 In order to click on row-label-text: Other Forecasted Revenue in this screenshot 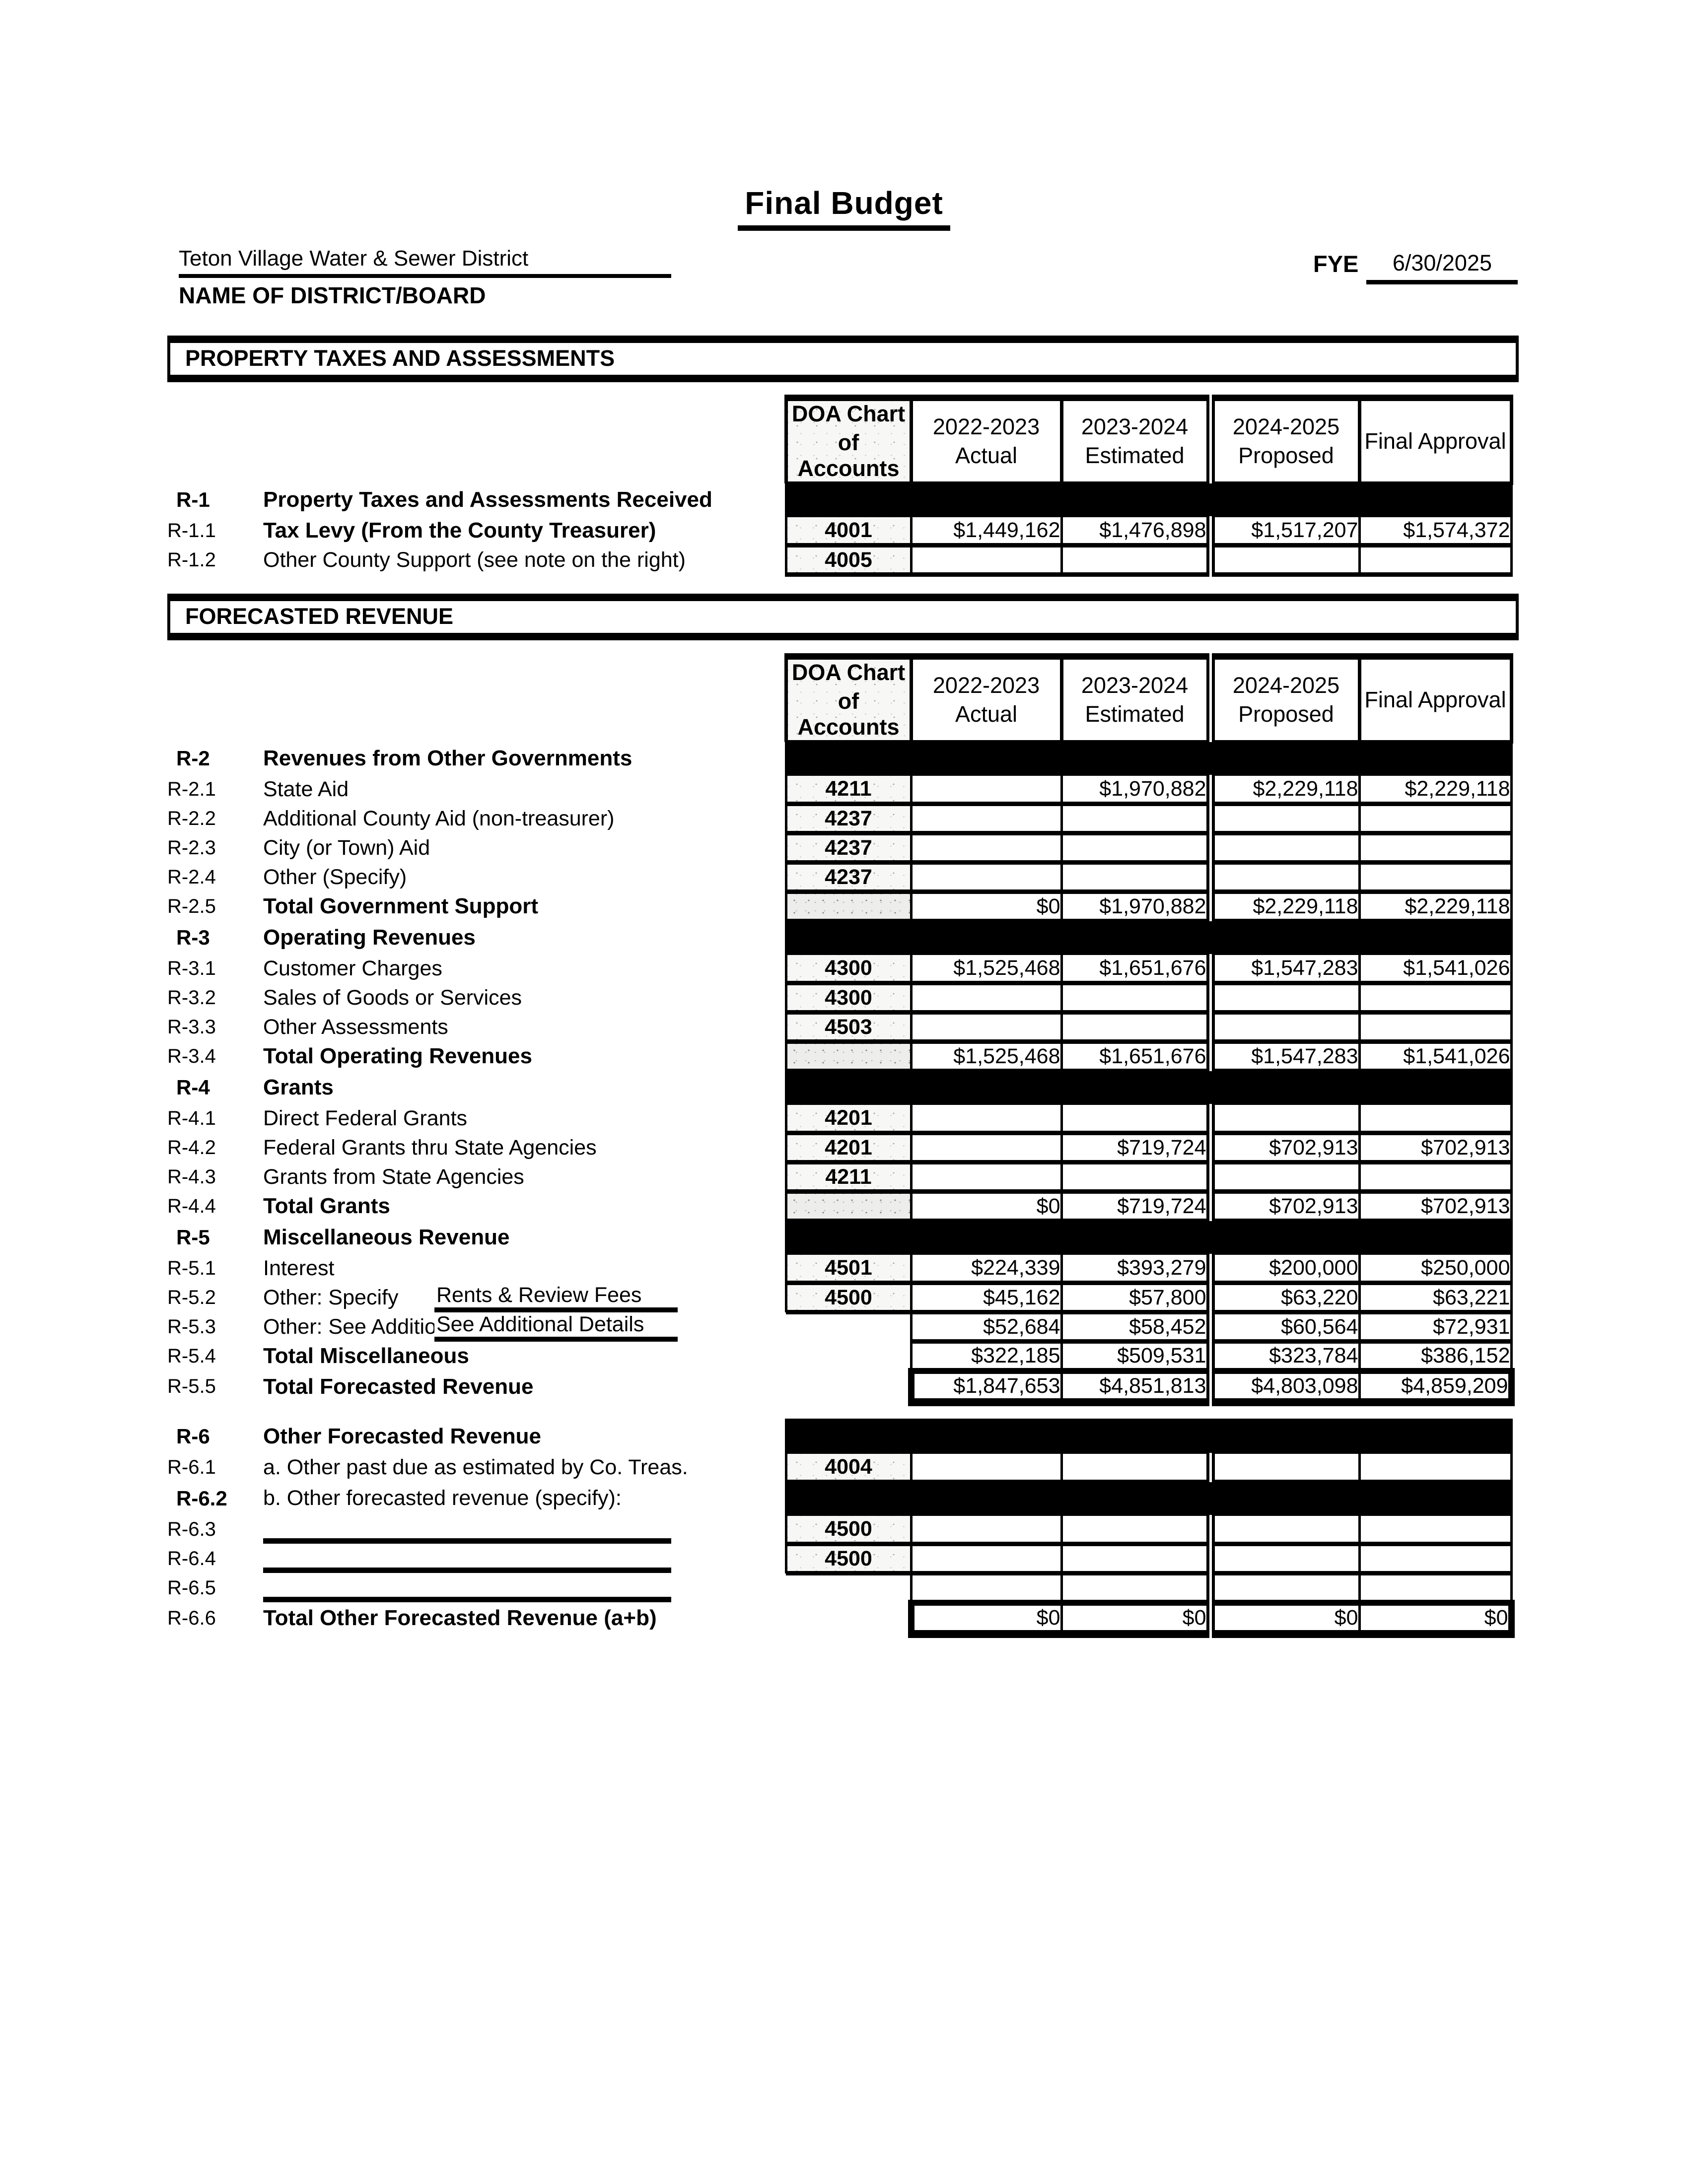, I will do `click(402, 1436)`.